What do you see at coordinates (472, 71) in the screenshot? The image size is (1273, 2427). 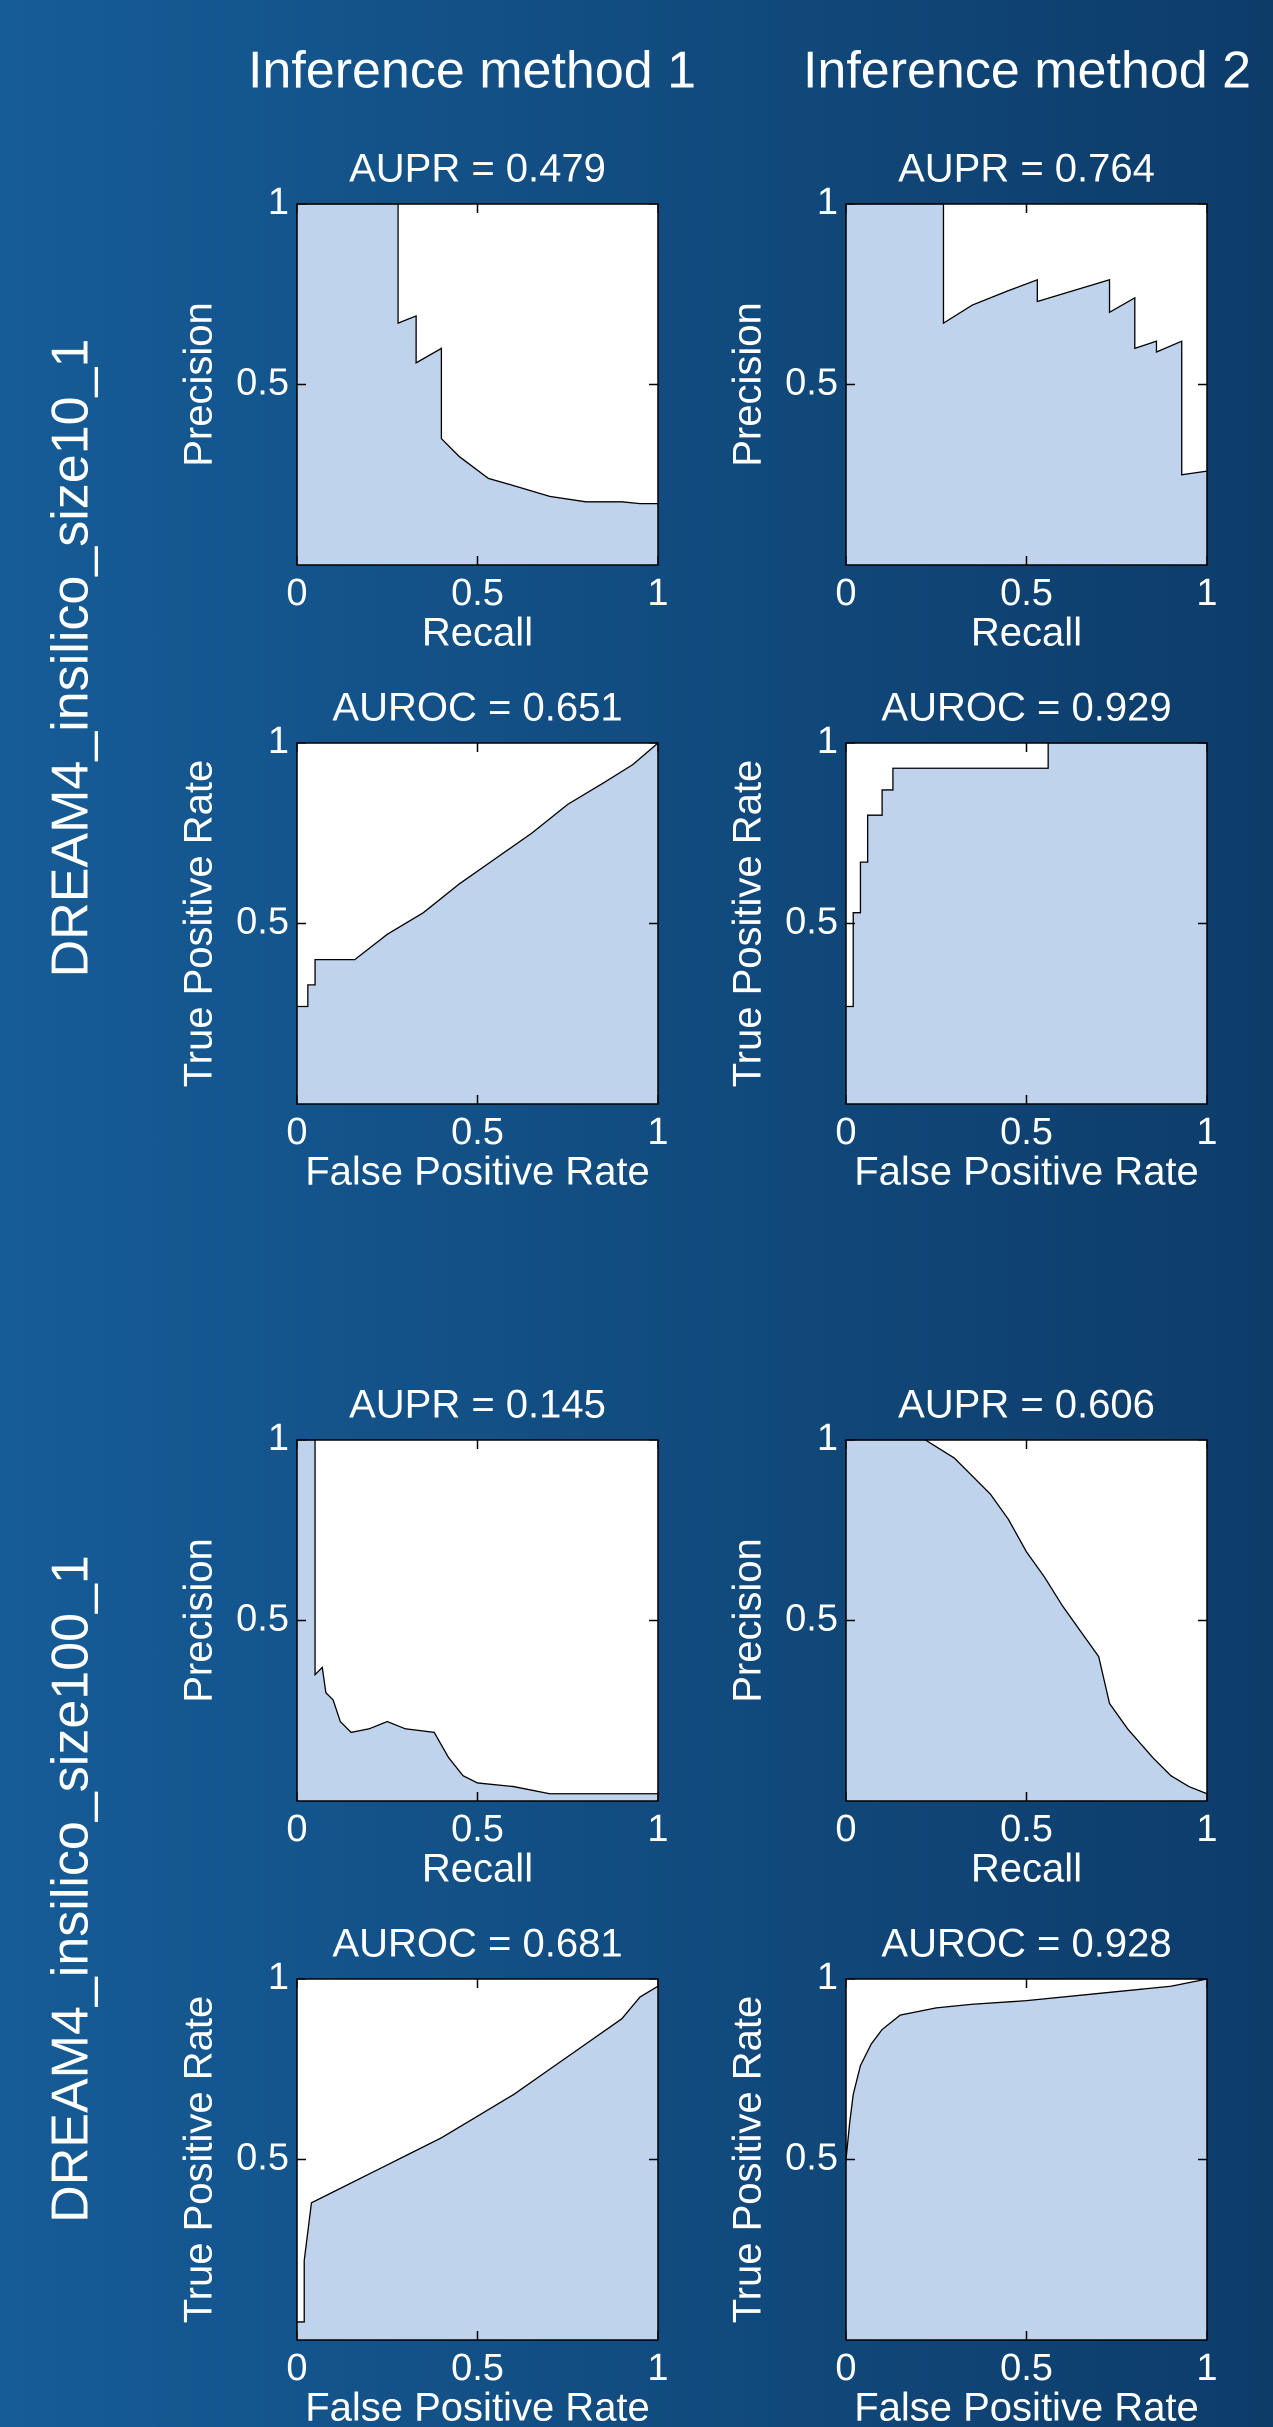 I see `column-title: Inference method 1` at bounding box center [472, 71].